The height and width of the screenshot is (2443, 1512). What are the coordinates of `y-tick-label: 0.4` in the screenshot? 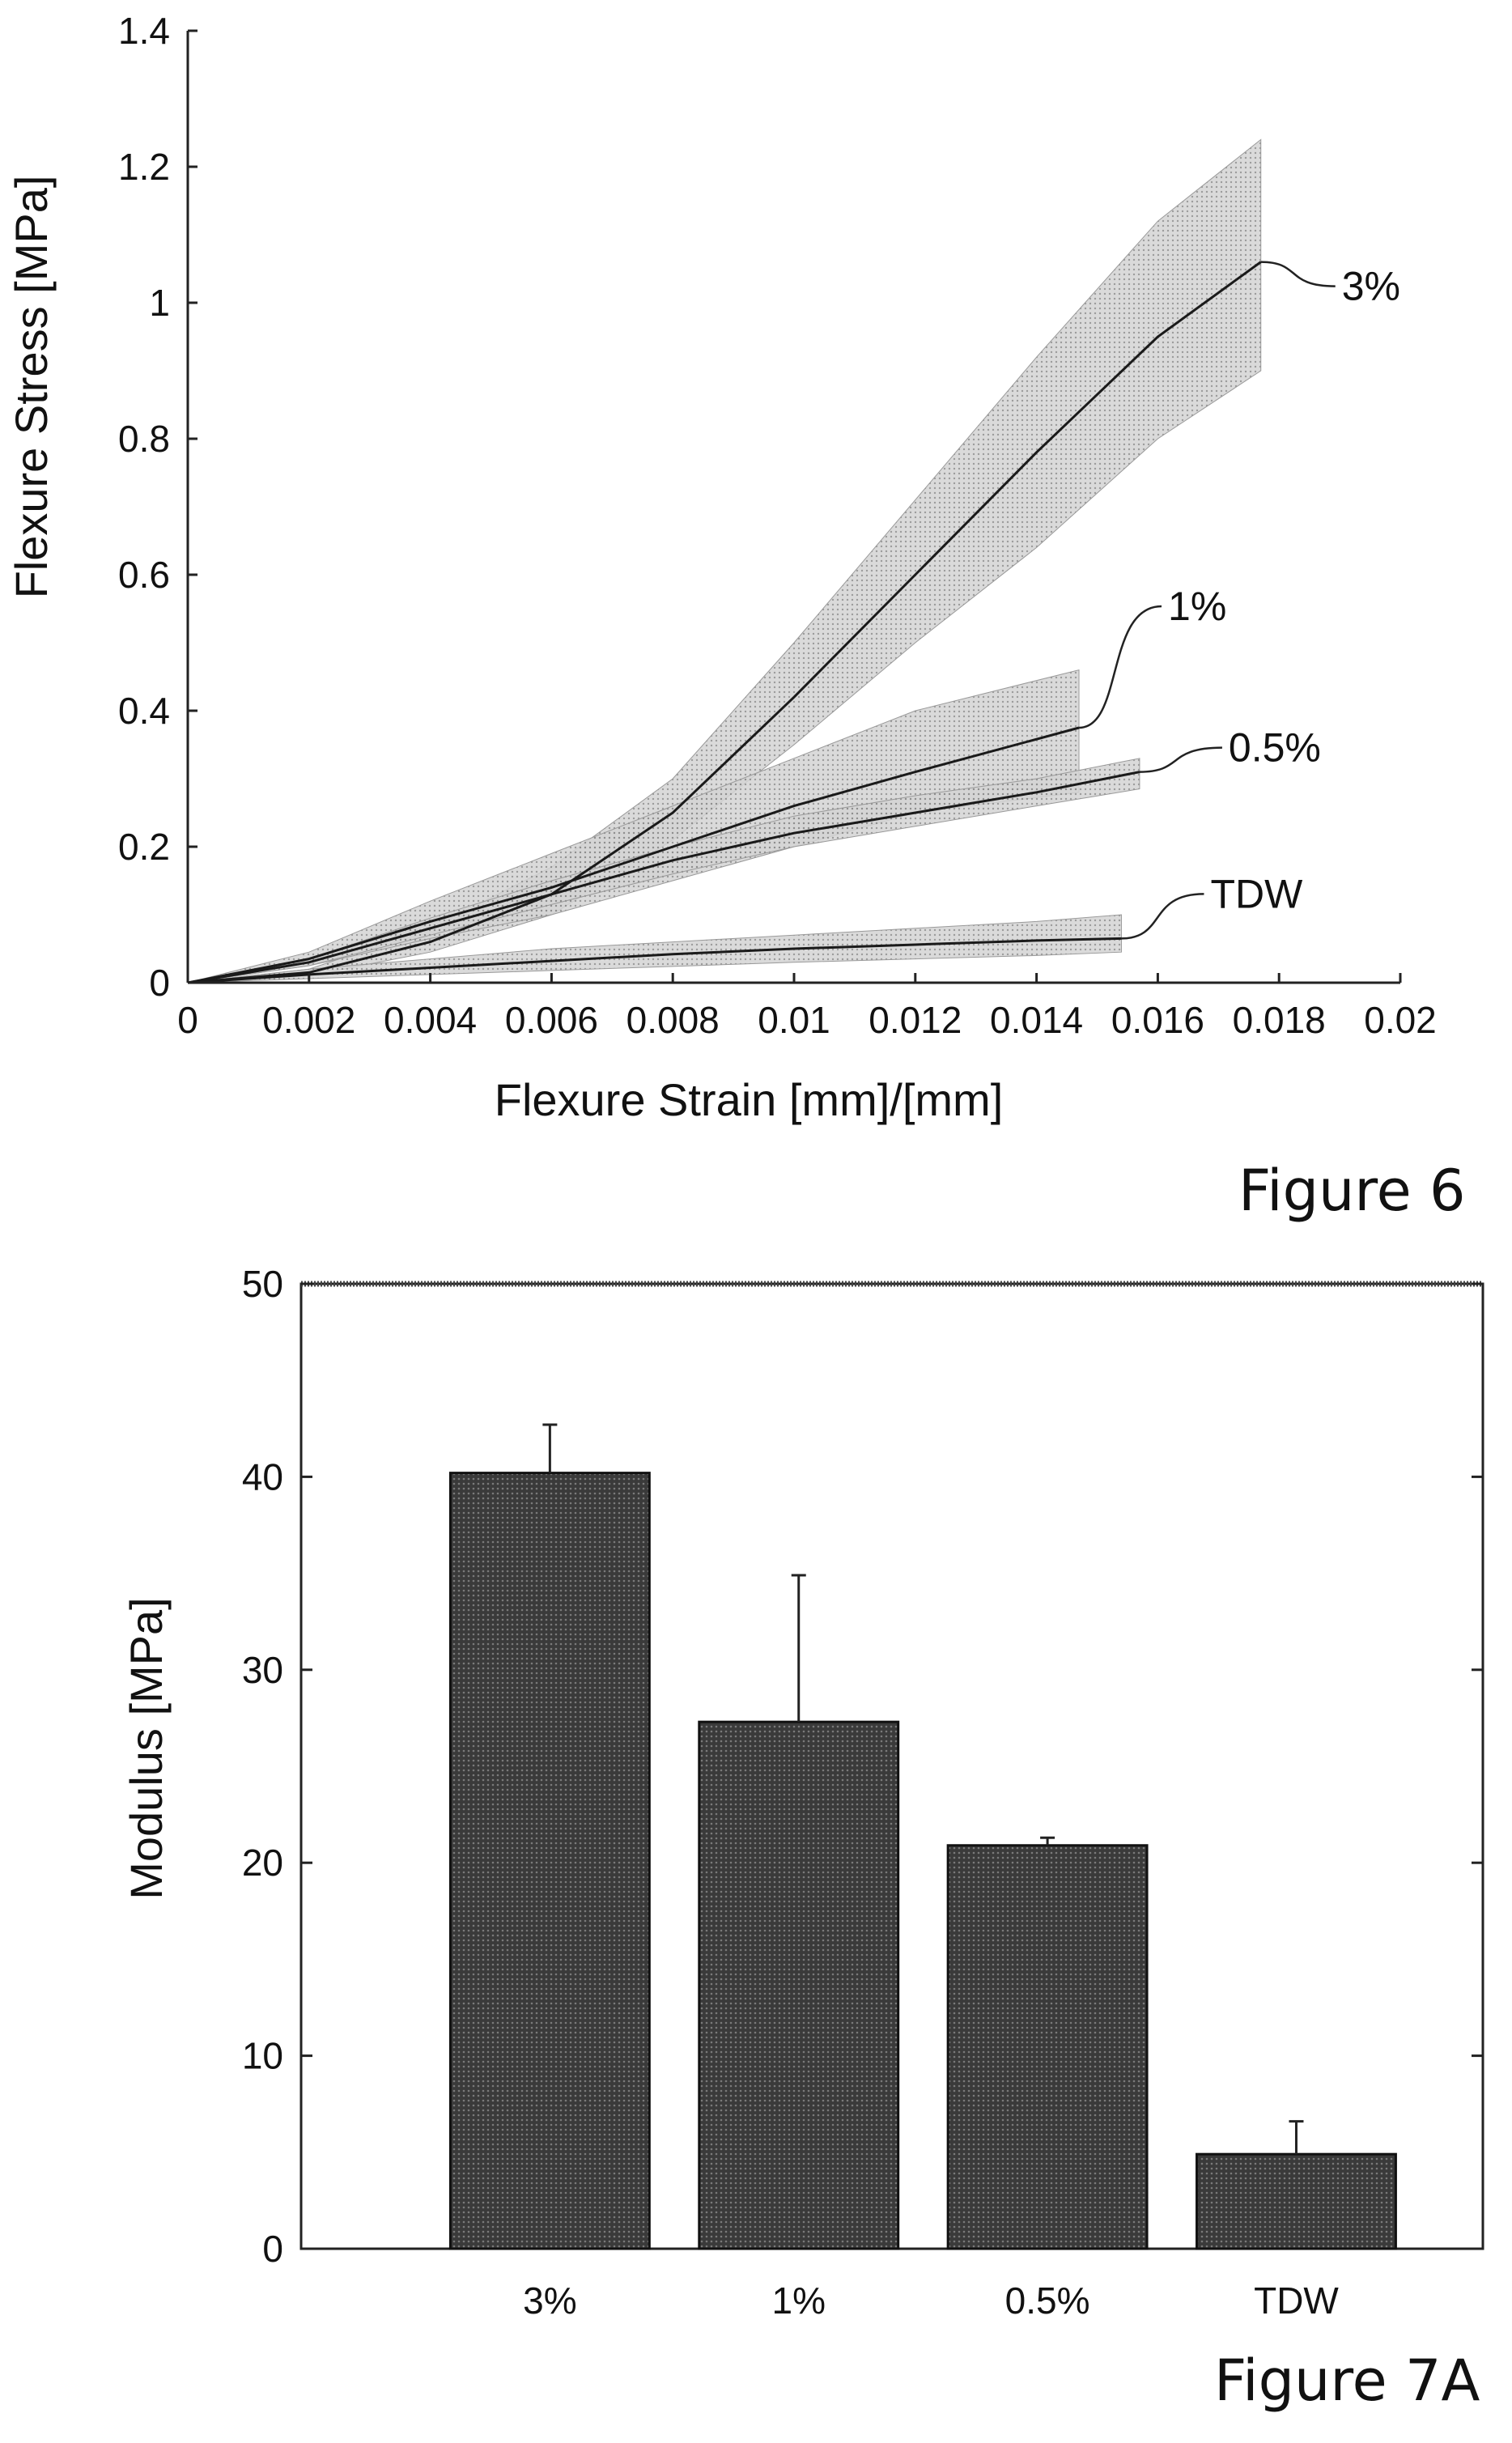 It's located at (144, 711).